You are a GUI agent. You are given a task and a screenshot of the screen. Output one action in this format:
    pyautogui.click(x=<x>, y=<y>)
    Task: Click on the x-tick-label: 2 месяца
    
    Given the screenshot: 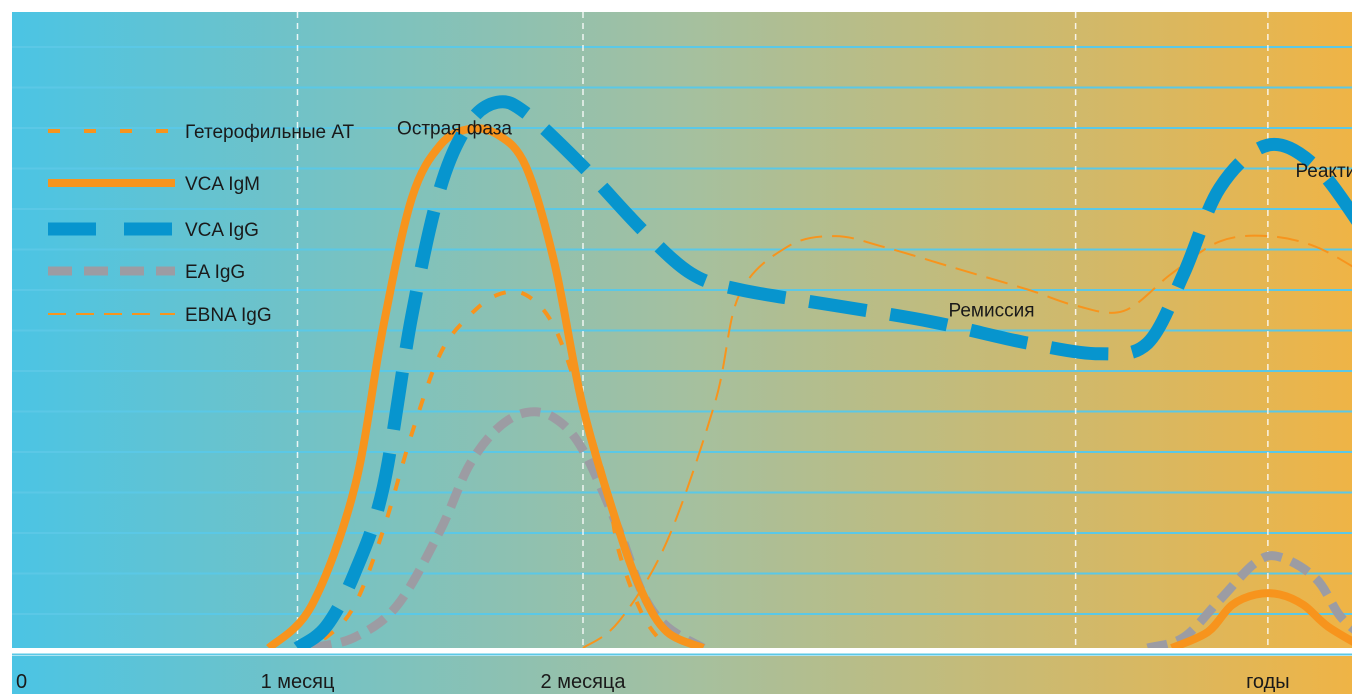 What is the action you would take?
    pyautogui.click(x=584, y=682)
    